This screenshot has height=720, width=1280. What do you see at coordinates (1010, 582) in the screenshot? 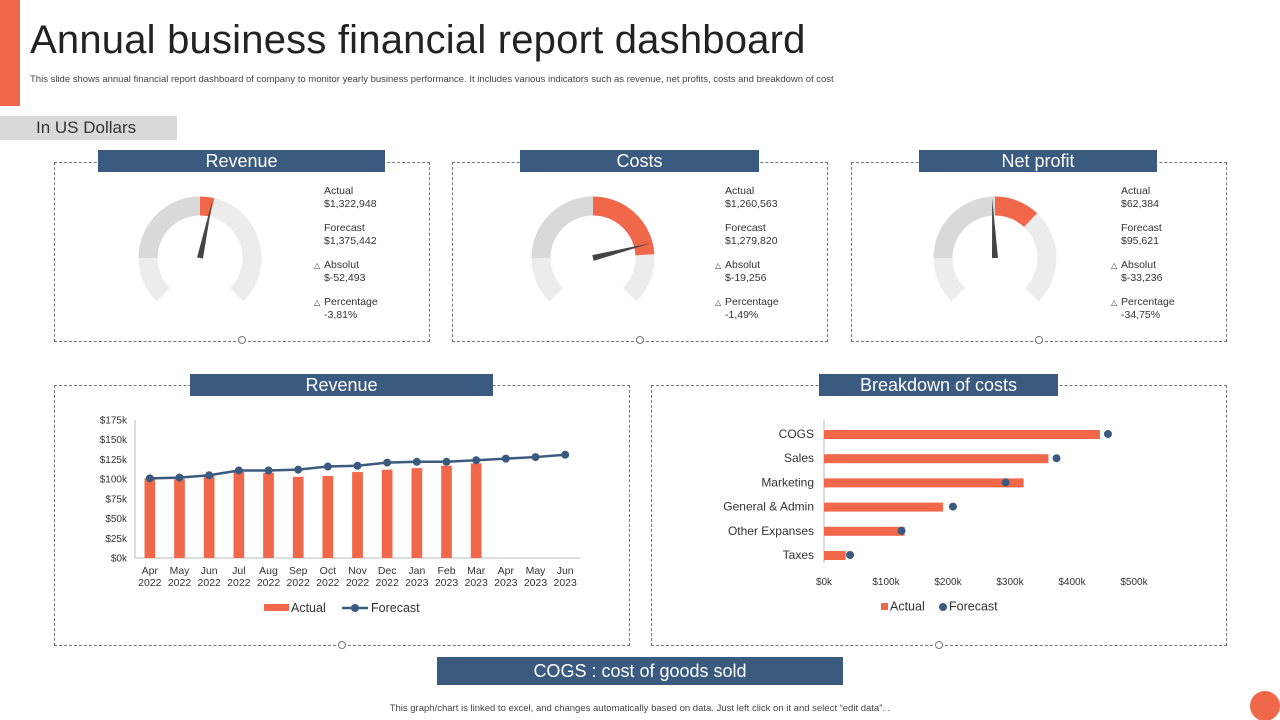
I see `x-tick-label: $300k` at bounding box center [1010, 582].